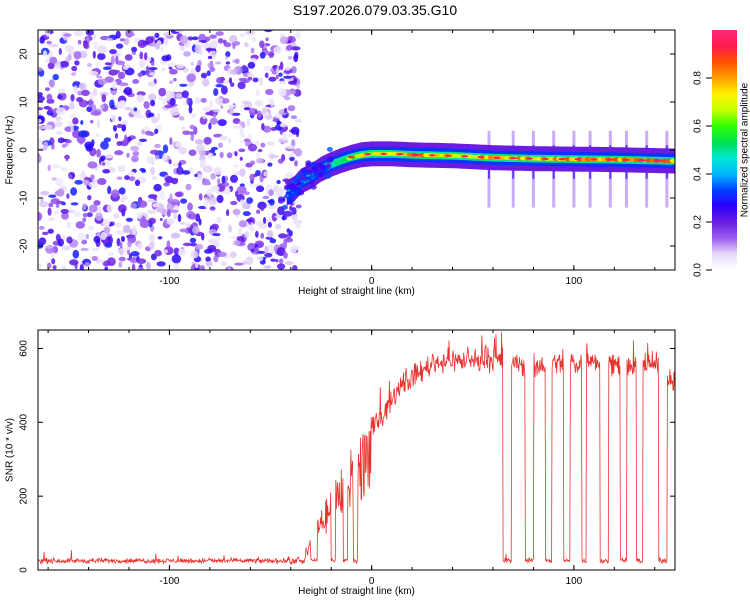 This screenshot has width=750, height=600. Describe the element at coordinates (24, 245) in the screenshot. I see `spectrogram-ytick-label: -20` at that location.